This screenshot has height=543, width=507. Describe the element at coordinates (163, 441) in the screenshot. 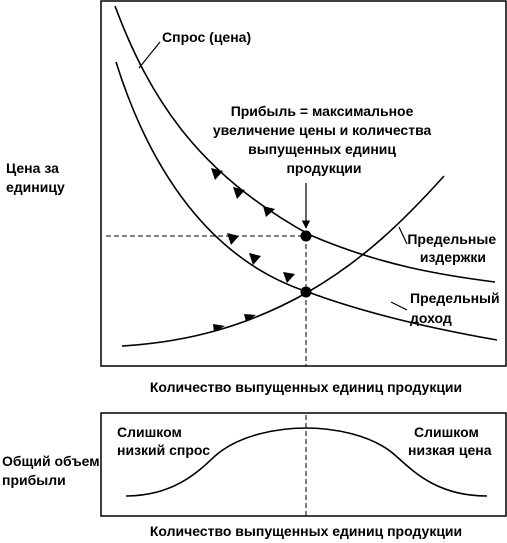

I see `low-demand-note: Слишком низкий спрос` at that location.